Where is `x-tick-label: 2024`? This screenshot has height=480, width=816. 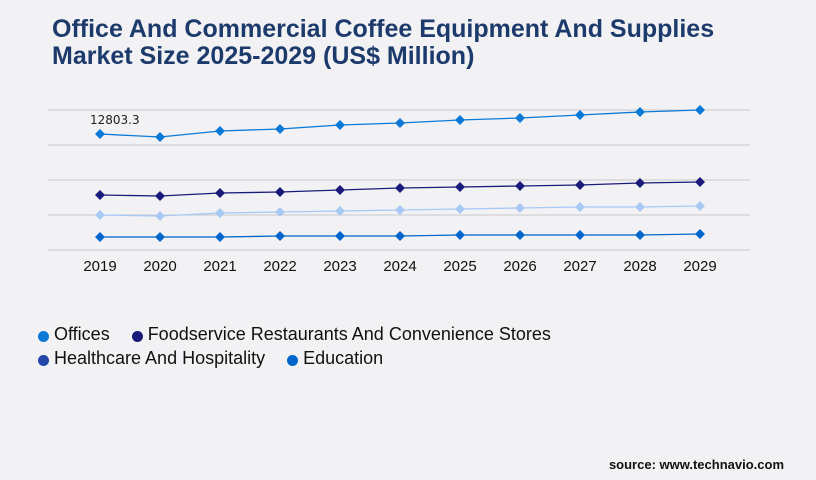 x-tick-label: 2024 is located at coordinates (399, 266).